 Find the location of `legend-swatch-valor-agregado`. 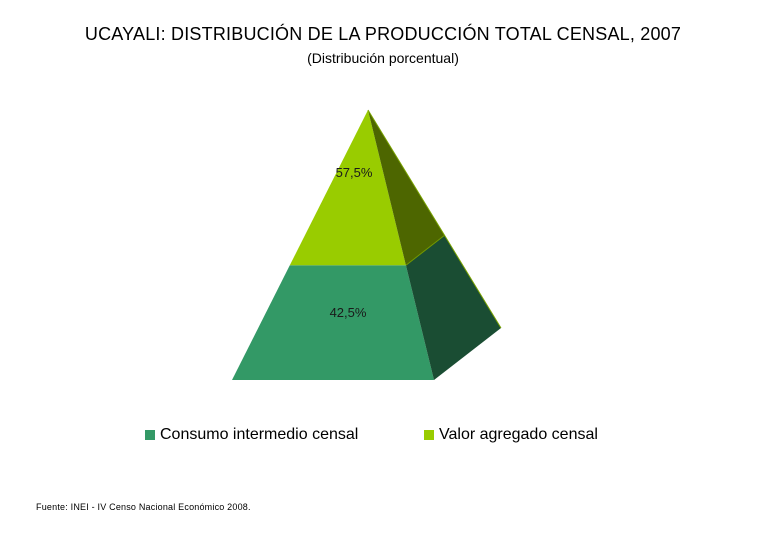

legend-swatch-valor-agregado is located at coordinates (429, 435).